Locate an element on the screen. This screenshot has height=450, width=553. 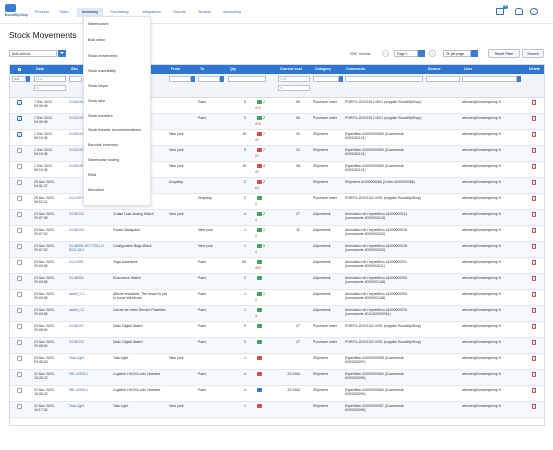
cost-to-filter: To is located at coordinates (294, 88).